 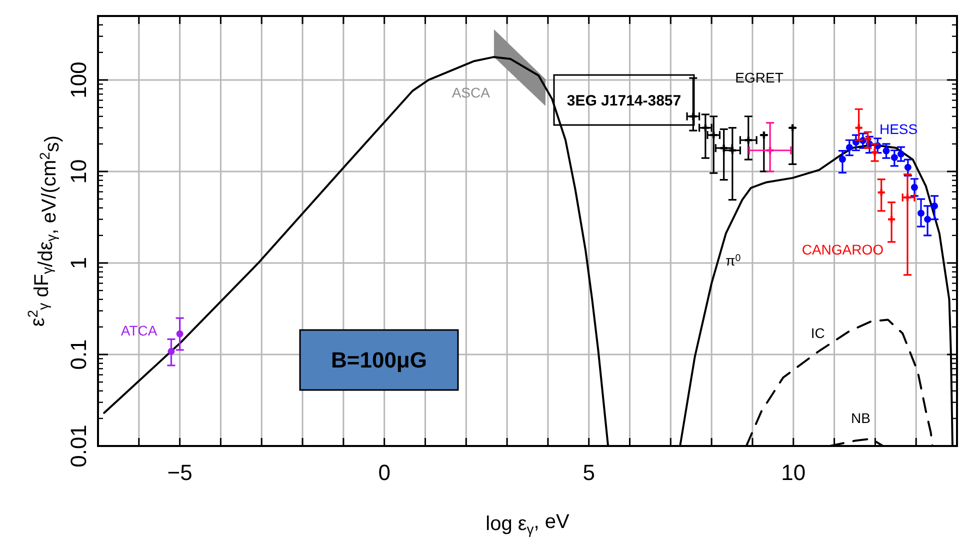 What do you see at coordinates (860, 418) in the screenshot?
I see `series-label: NB` at bounding box center [860, 418].